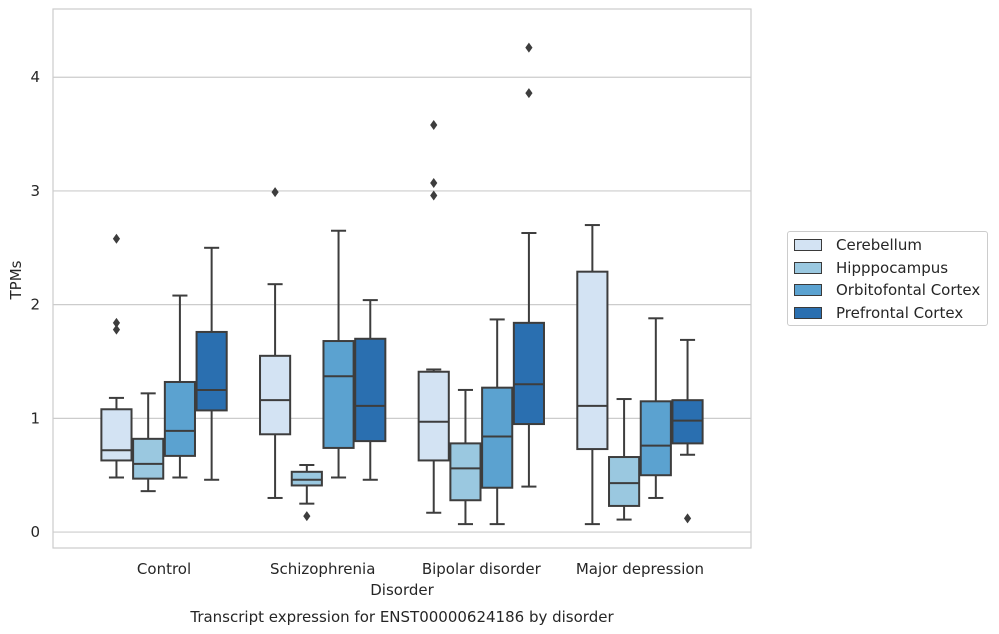 Image resolution: width=999 pixels, height=634 pixels. I want to click on legend-label: Hipppocampus, so click(892, 267).